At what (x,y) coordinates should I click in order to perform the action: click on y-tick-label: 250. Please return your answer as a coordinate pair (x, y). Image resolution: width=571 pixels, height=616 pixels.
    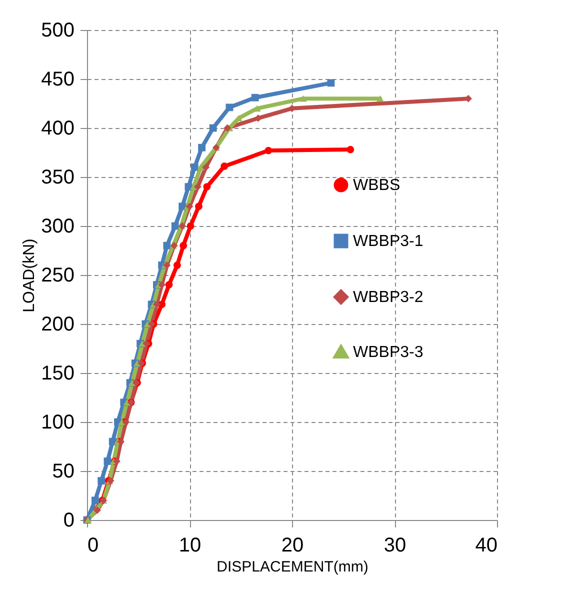
    Looking at the image, I should click on (57, 275).